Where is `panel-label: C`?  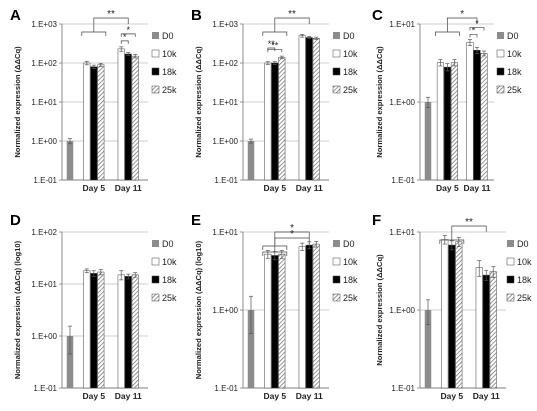
panel-label: C is located at coordinates (377, 15).